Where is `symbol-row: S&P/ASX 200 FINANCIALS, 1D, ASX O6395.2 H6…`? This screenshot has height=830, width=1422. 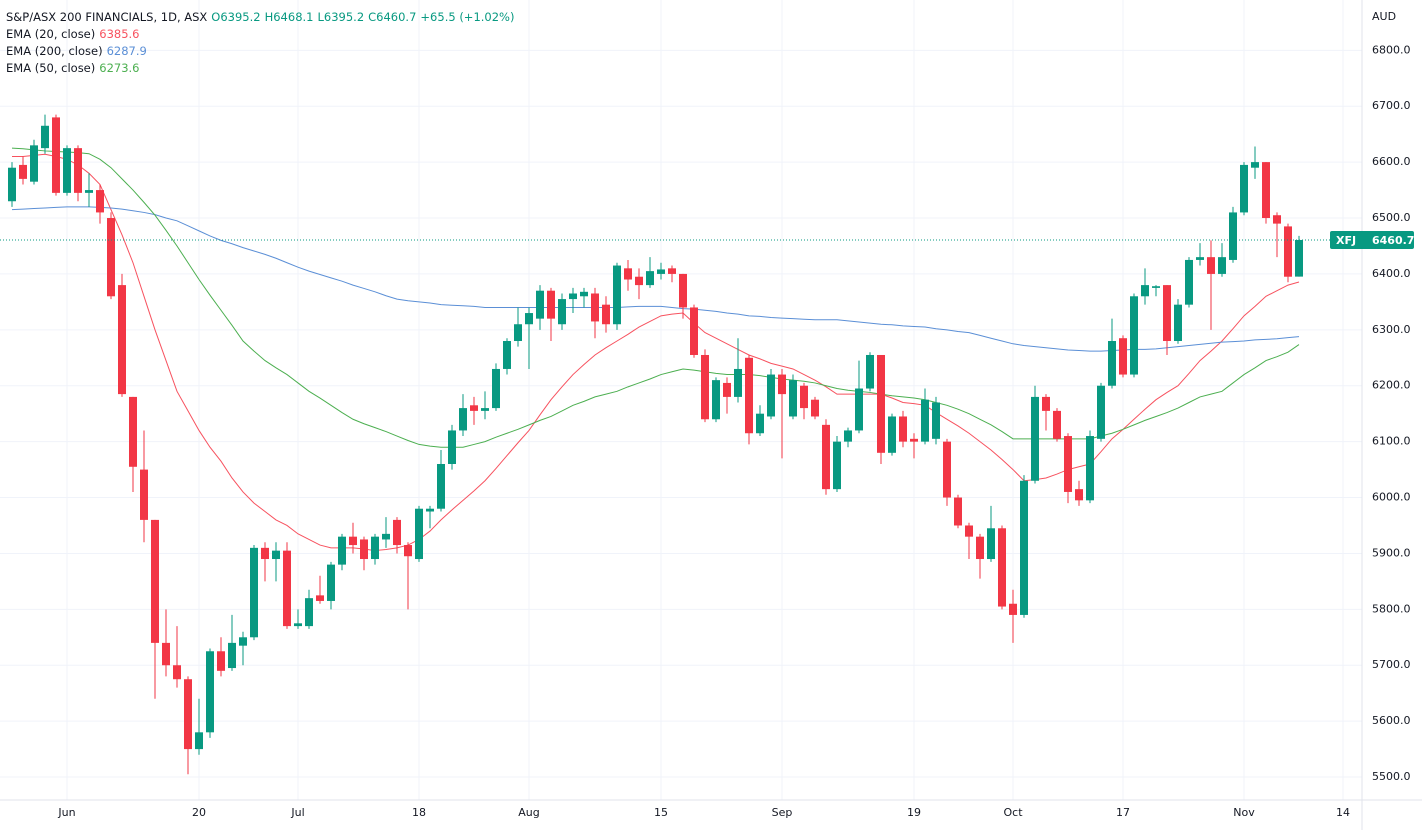 symbol-row: S&P/ASX 200 FINANCIALS, 1D, ASX O6395.2 H6… is located at coordinates (262, 17).